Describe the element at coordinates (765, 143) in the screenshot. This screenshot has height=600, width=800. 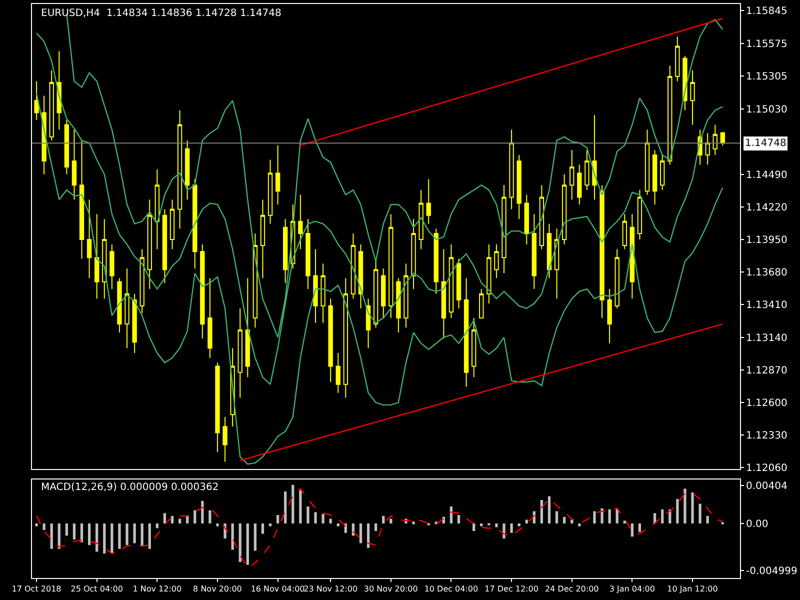
I see `ref-line-label: 1.14748` at that location.